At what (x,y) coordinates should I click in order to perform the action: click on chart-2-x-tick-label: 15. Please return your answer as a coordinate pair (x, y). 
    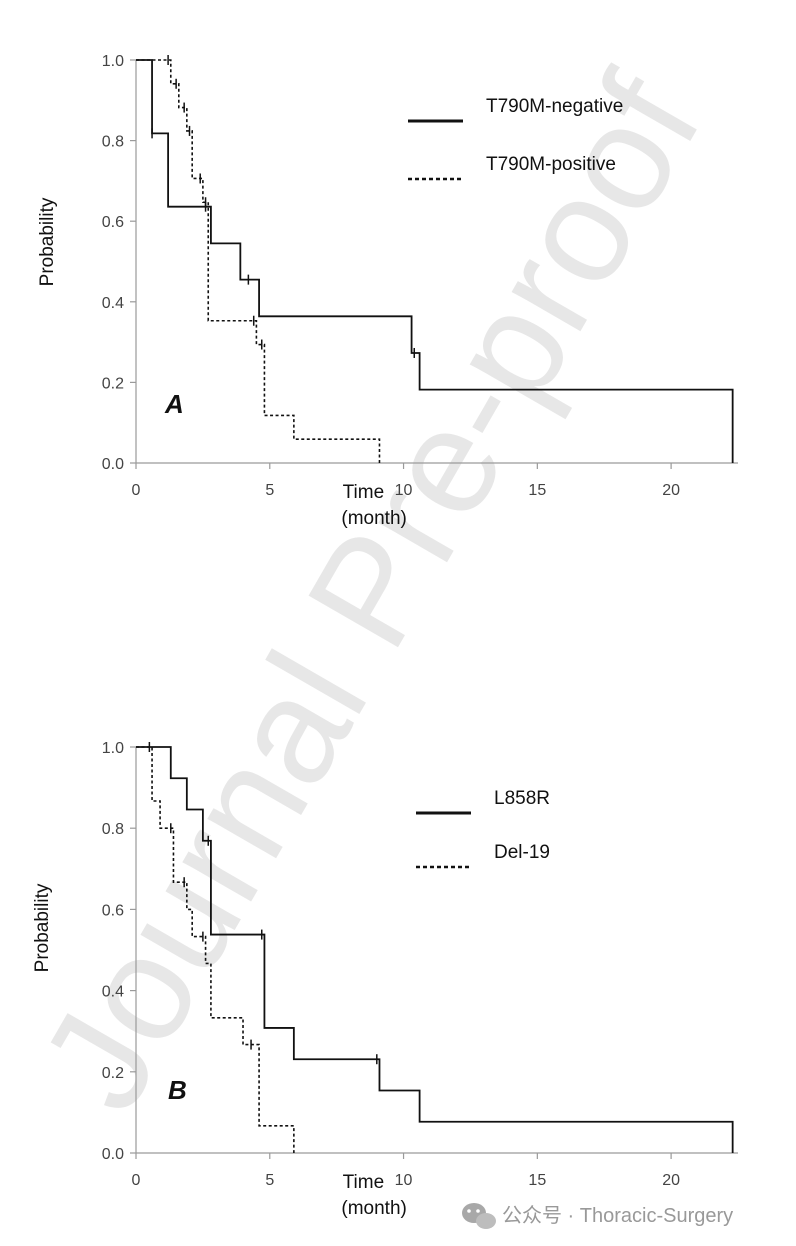
    Looking at the image, I should click on (537, 1180).